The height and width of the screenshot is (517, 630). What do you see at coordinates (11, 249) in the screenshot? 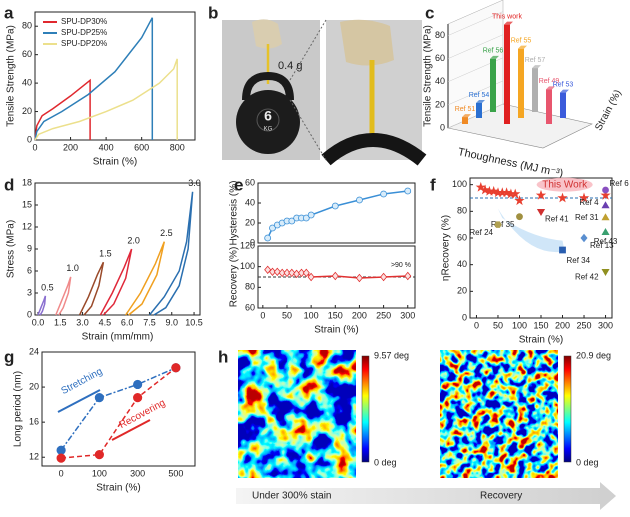
I see `y-axis-label: Stress (MPa)` at bounding box center [11, 249].